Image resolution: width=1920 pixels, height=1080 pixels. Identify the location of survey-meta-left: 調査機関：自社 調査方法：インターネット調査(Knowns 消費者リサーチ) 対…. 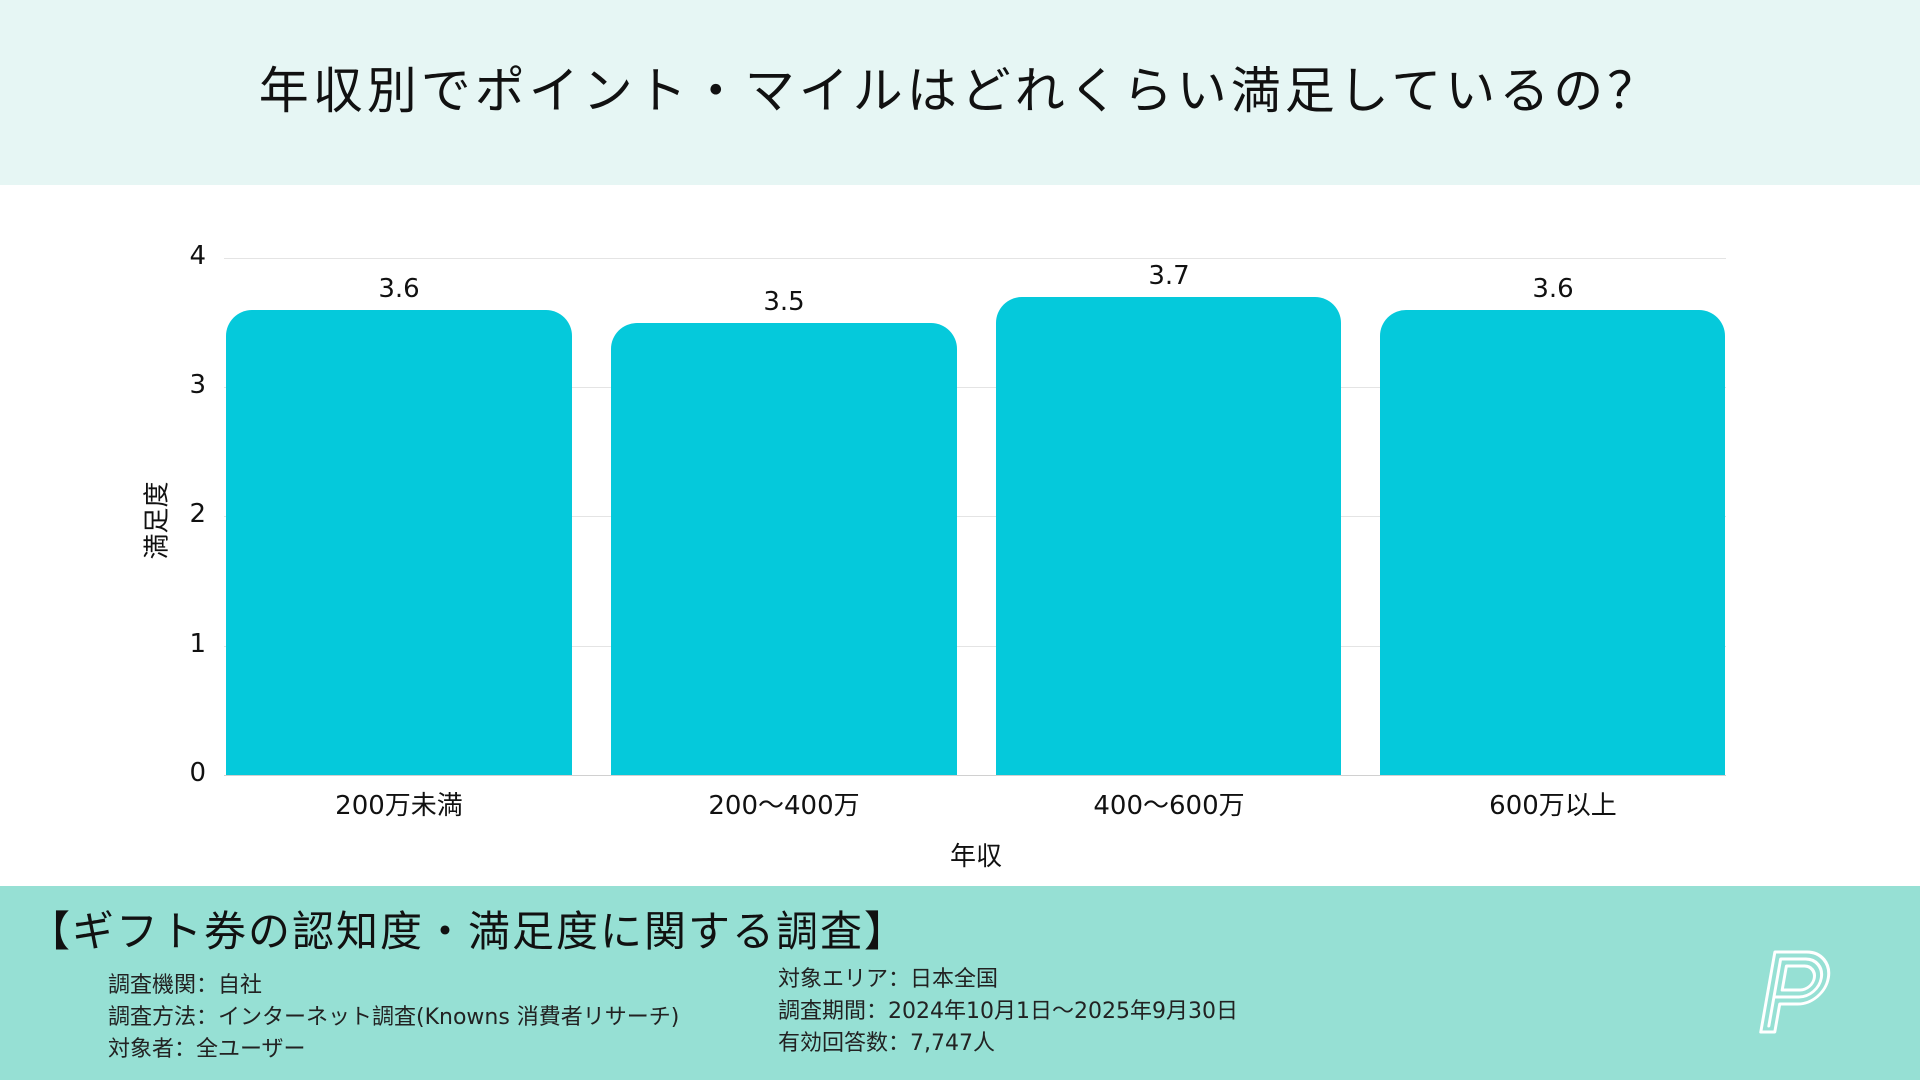
(393, 1018).